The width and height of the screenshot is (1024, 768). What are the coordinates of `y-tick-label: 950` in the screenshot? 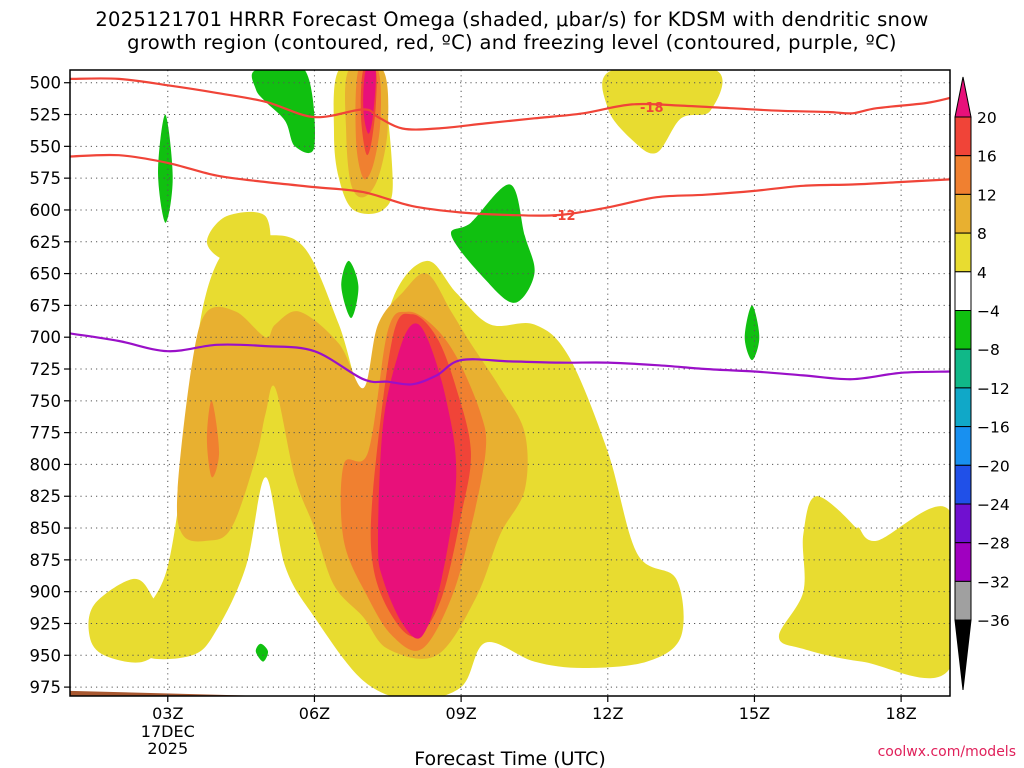 It's located at (46, 655).